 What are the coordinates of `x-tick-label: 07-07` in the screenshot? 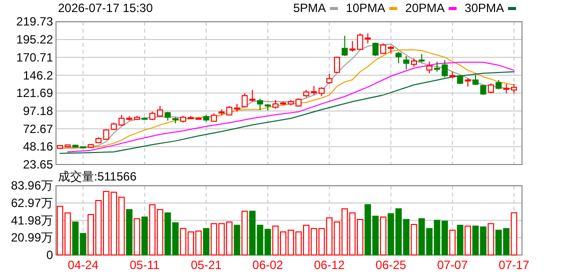 It's located at (452, 265).